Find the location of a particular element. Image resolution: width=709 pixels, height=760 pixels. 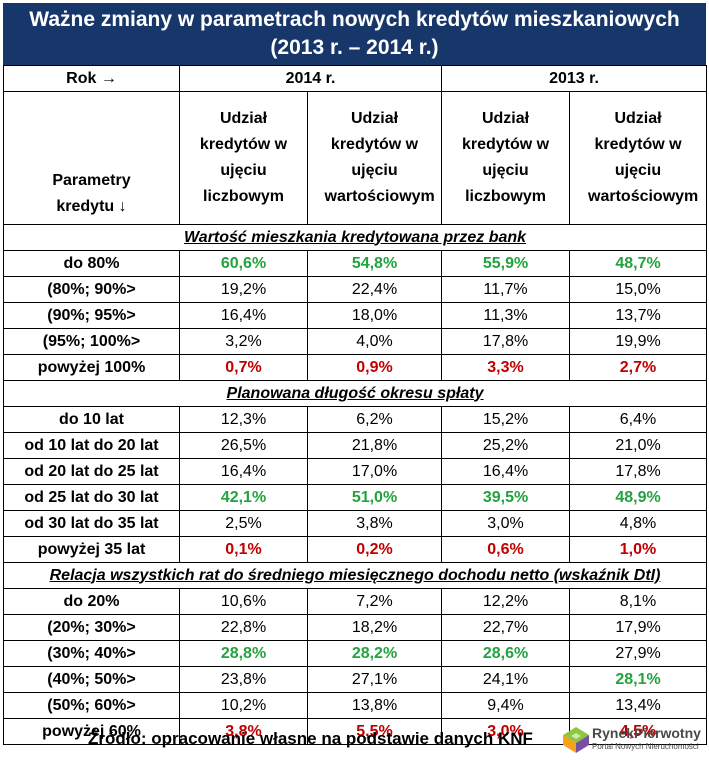

row-label: od 30 lat do 35 lat is located at coordinates (91, 523).